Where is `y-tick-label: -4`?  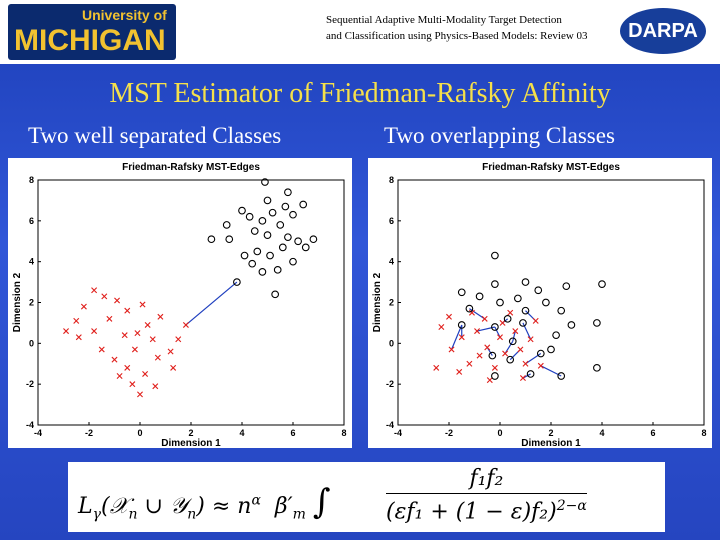
y-tick-label: -4 is located at coordinates (30, 425).